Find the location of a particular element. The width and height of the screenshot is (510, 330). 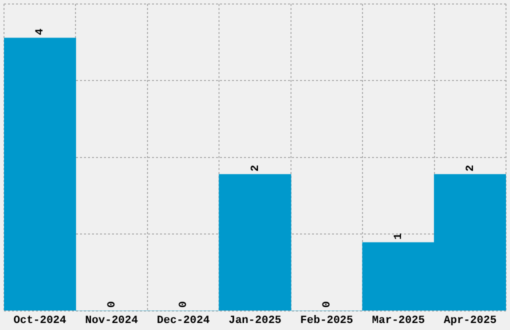

x-tick-label: Mar-2025 is located at coordinates (399, 321).